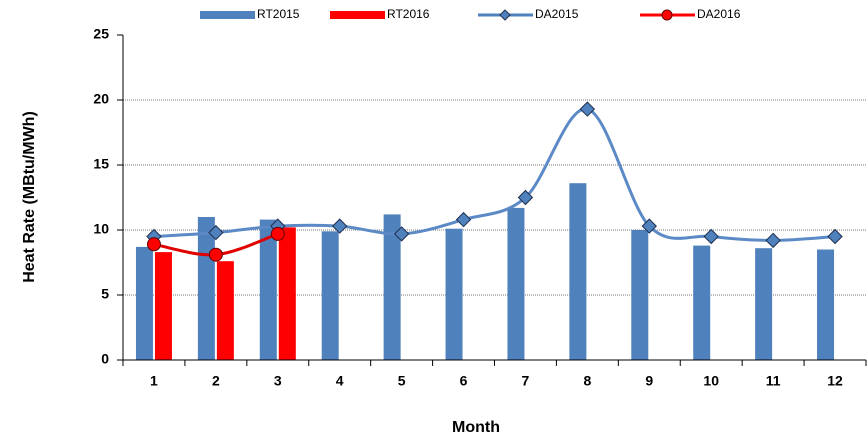 The height and width of the screenshot is (441, 867). Describe the element at coordinates (101, 34) in the screenshot. I see `y-tick-label: 25` at that location.